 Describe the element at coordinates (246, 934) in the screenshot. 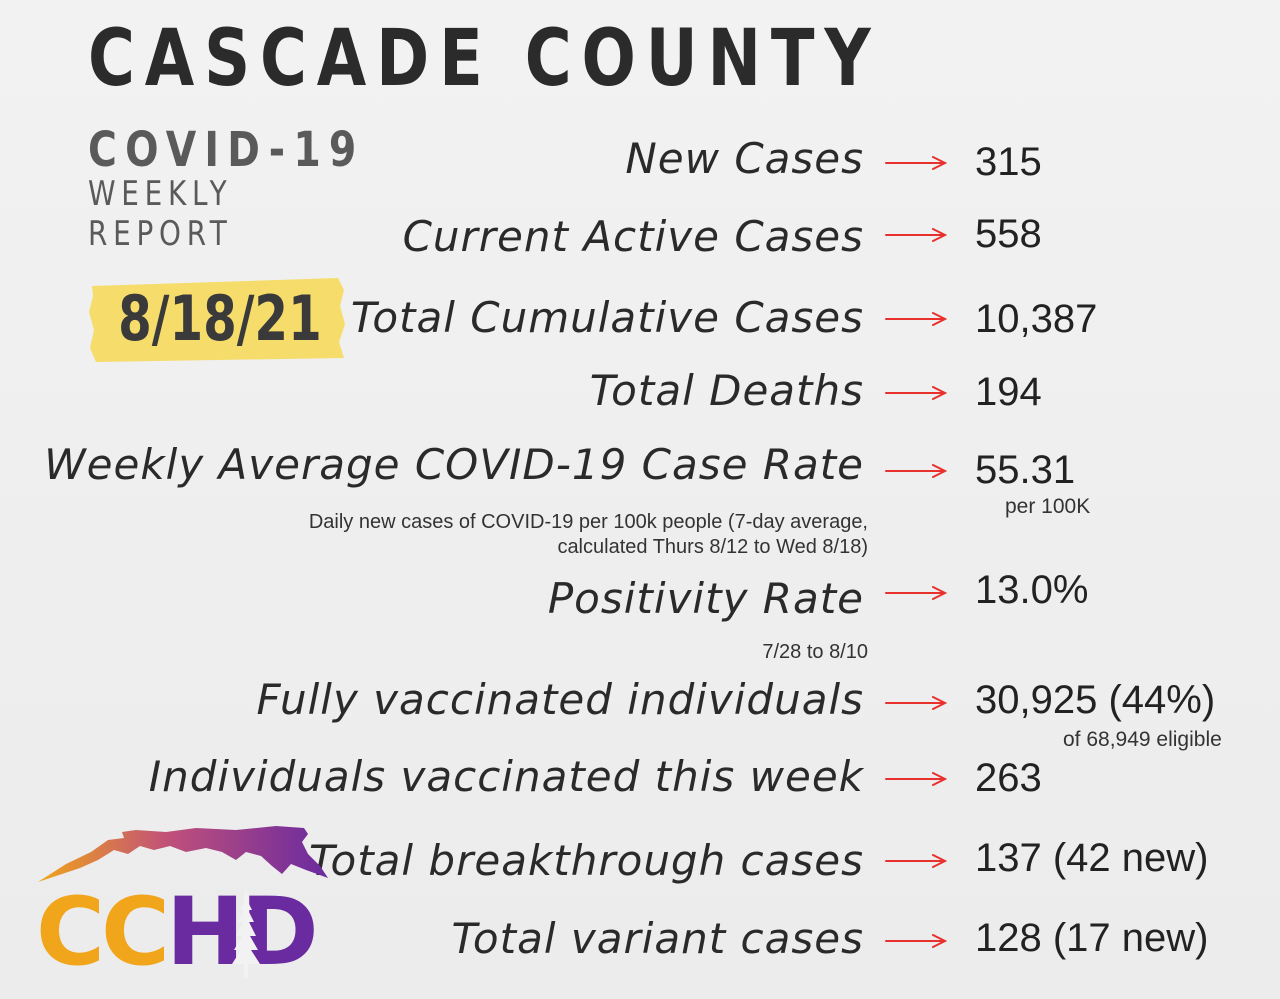

I see `pine-tree-icon` at that location.